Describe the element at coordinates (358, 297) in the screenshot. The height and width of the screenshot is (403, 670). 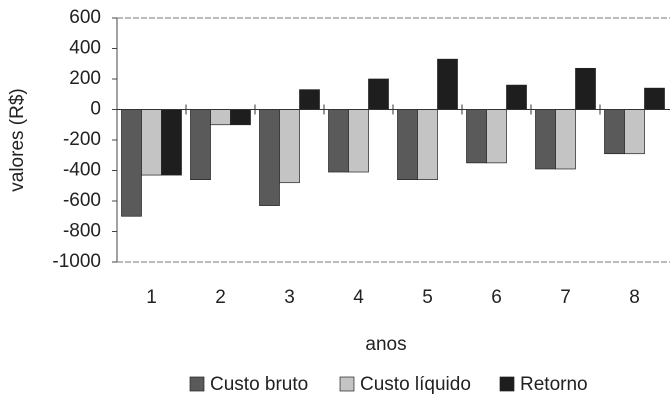
I see `x-tick-label: 4` at that location.